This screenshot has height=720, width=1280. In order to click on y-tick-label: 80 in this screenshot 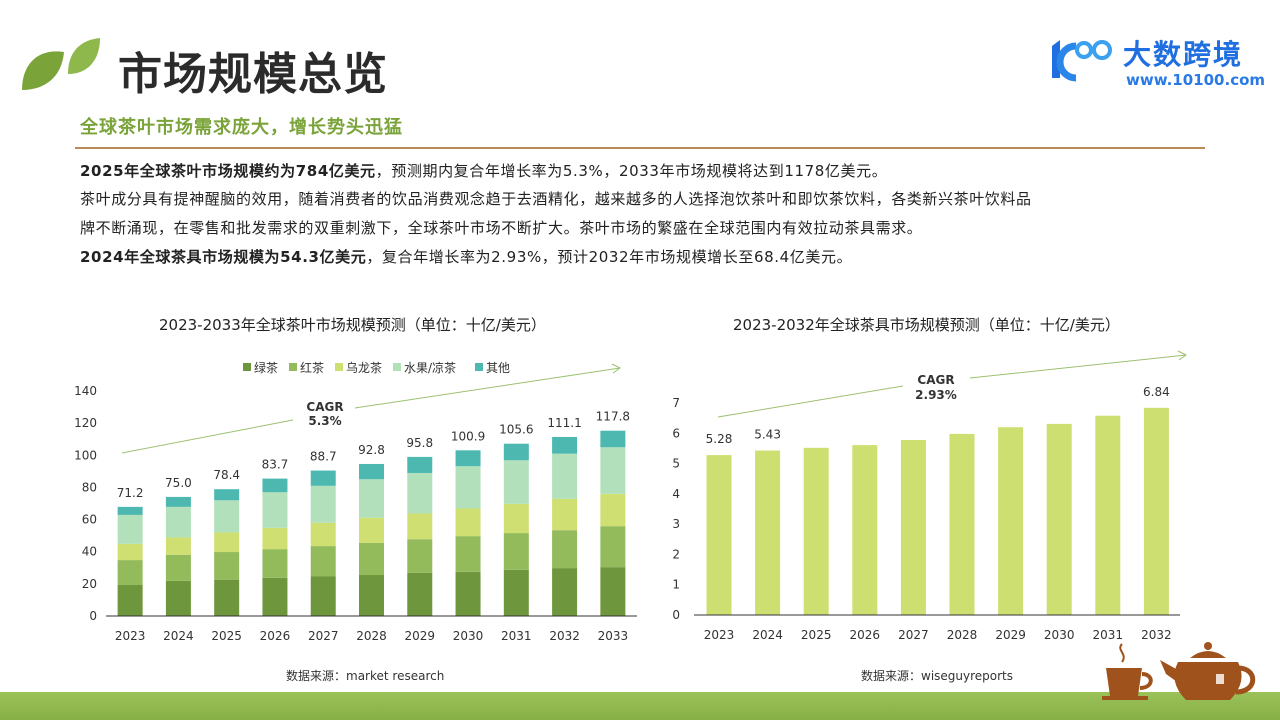, I will do `click(89, 487)`.